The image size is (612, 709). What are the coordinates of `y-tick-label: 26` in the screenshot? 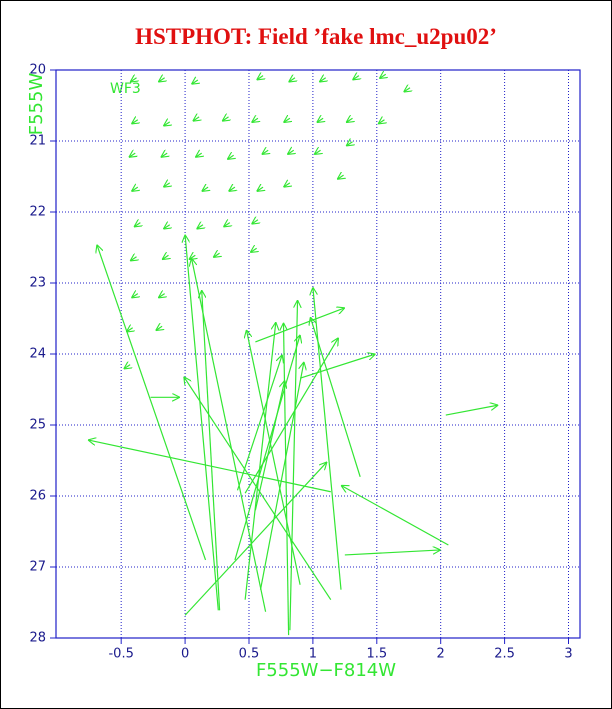 It's located at (37, 496).